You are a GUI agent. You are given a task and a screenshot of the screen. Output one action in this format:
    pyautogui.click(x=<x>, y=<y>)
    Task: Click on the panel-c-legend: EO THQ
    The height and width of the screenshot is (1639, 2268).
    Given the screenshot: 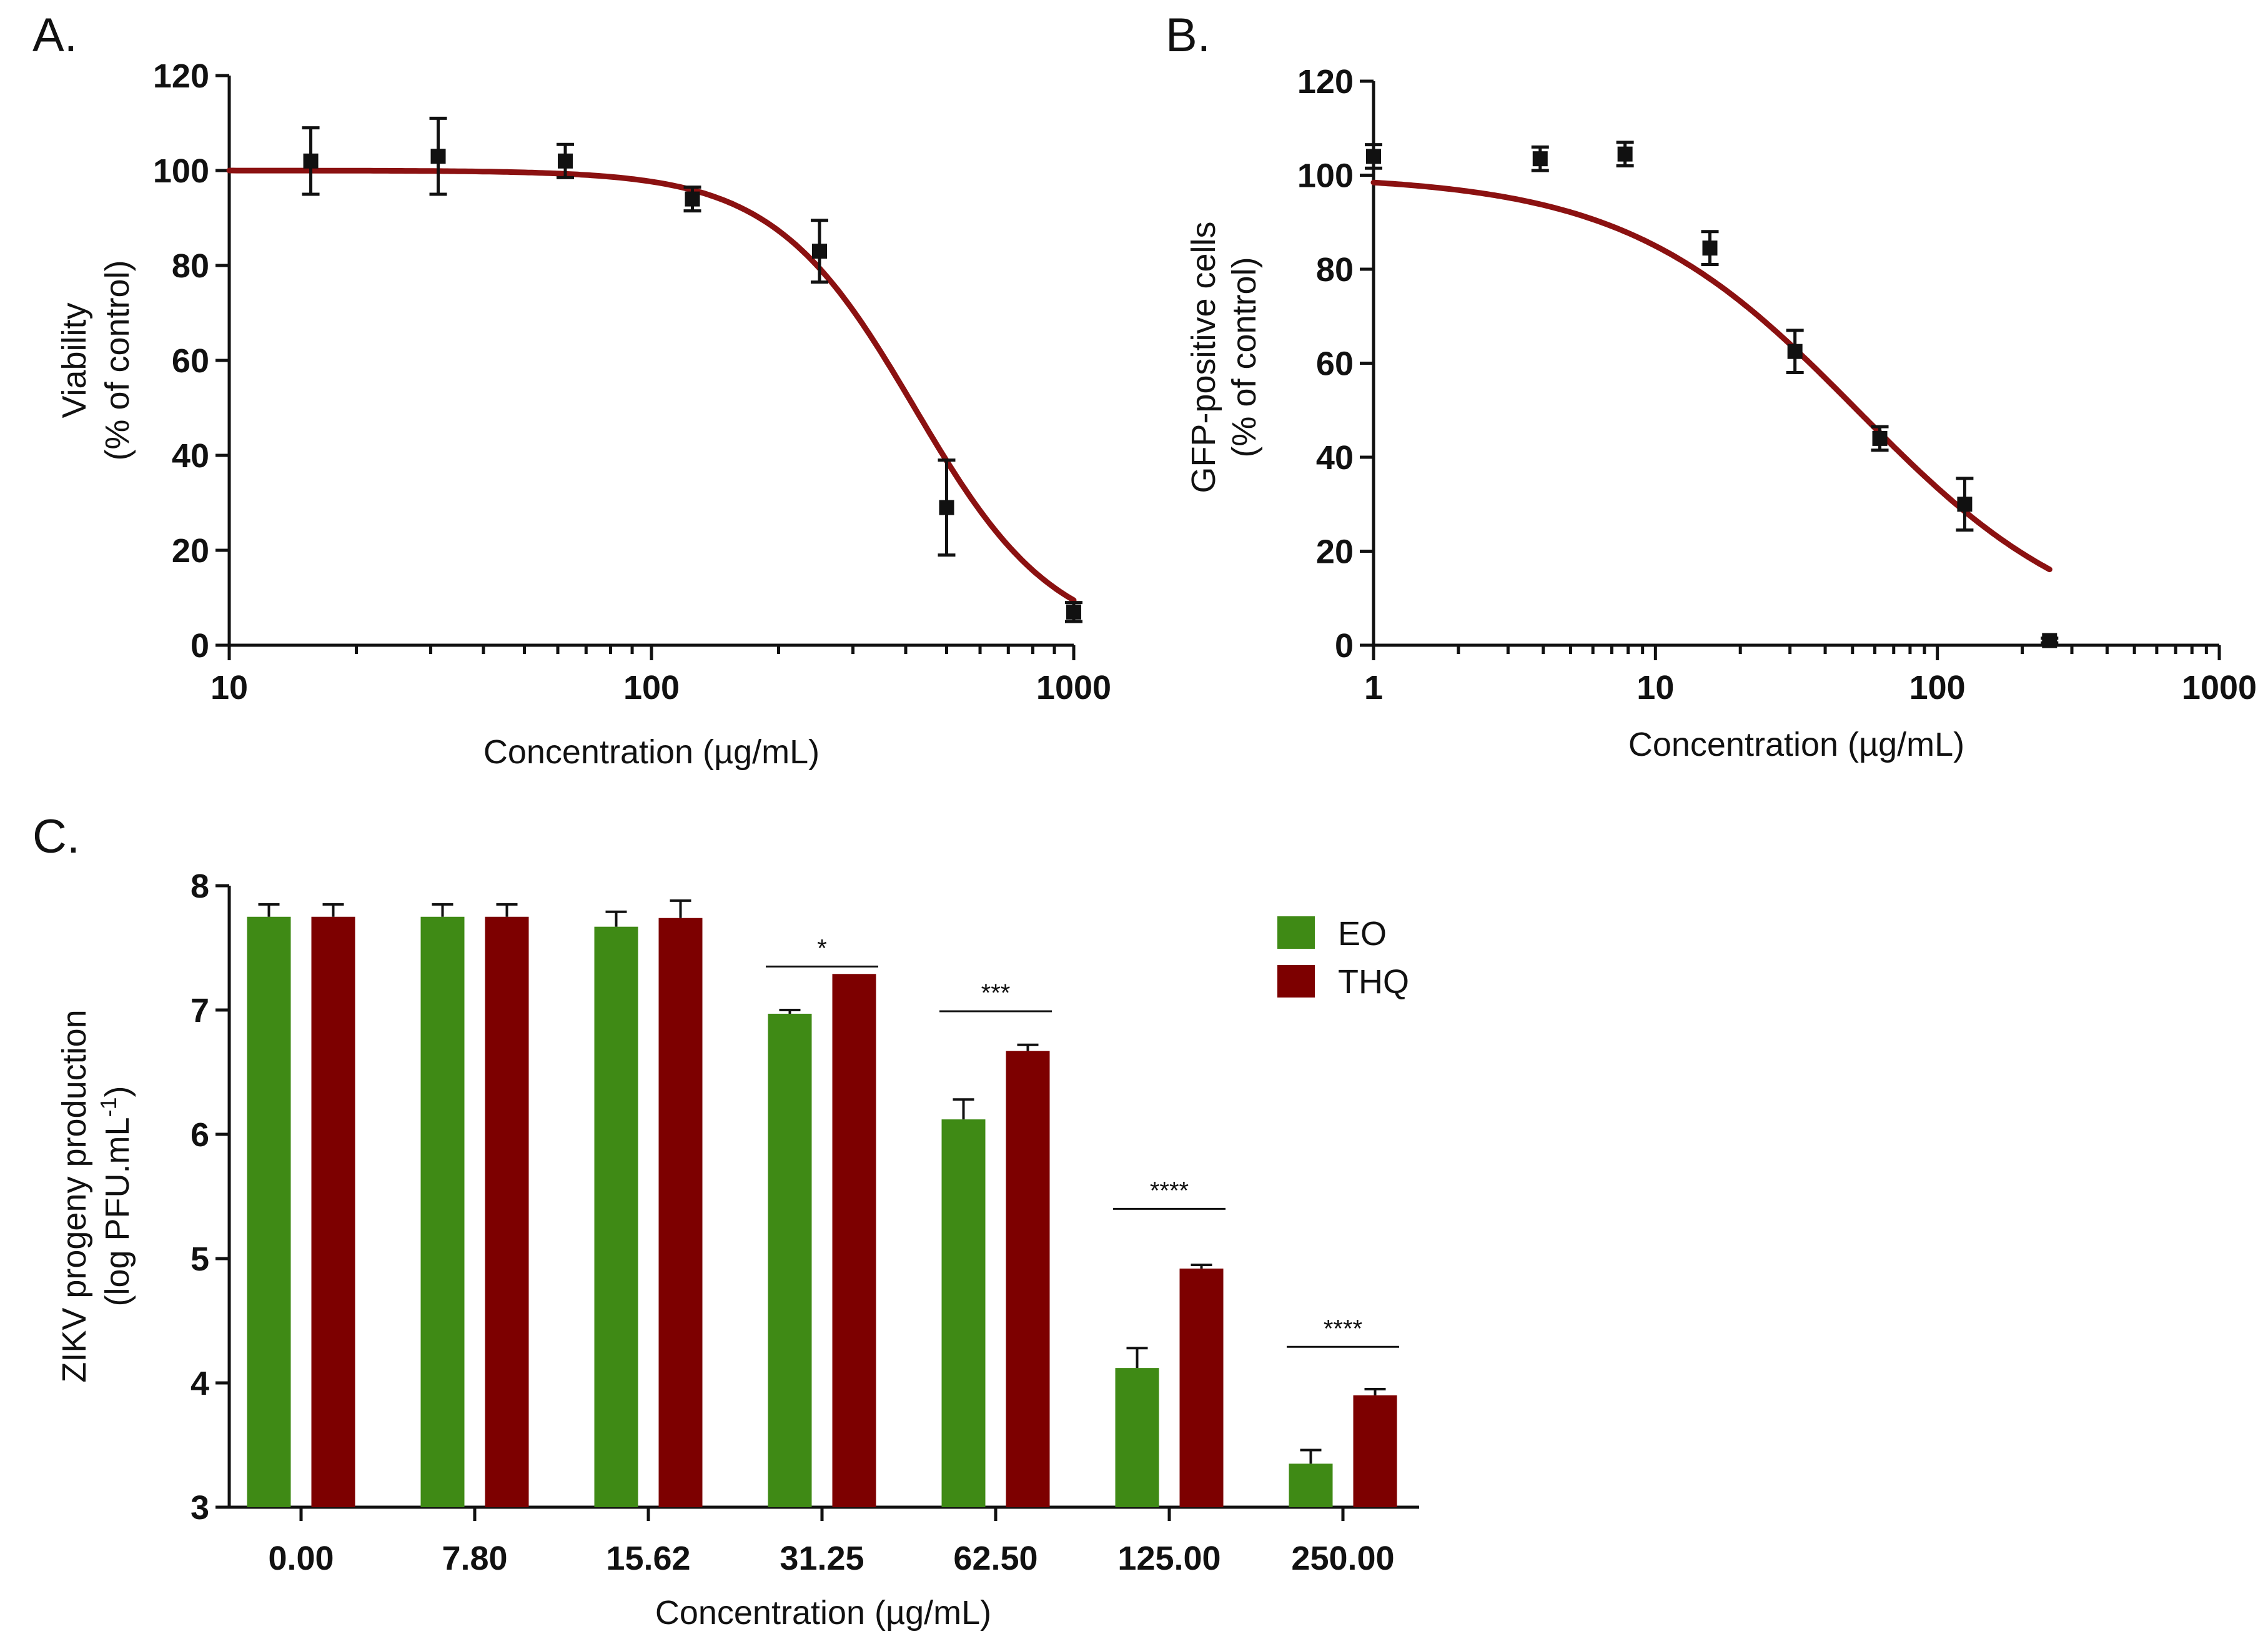 What is the action you would take?
    pyautogui.click(x=1343, y=958)
    